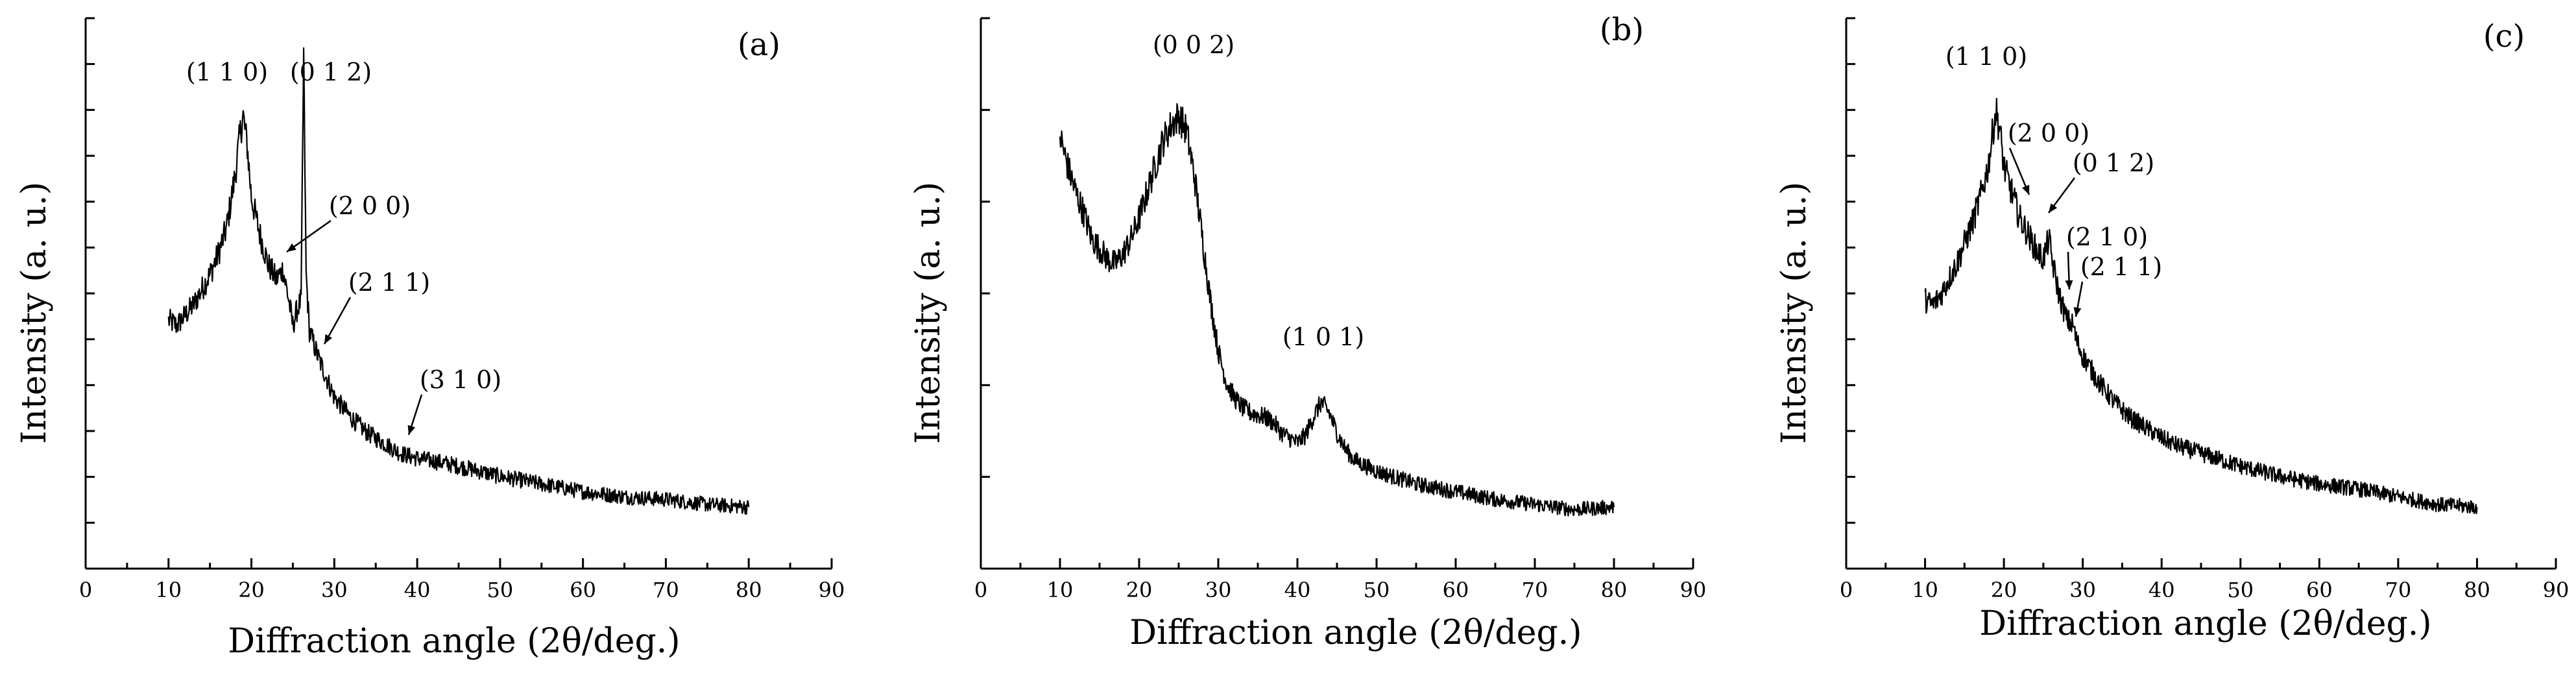 The height and width of the screenshot is (677, 2576). What do you see at coordinates (460, 380) in the screenshot?
I see `peak-label: (3 1 0)` at bounding box center [460, 380].